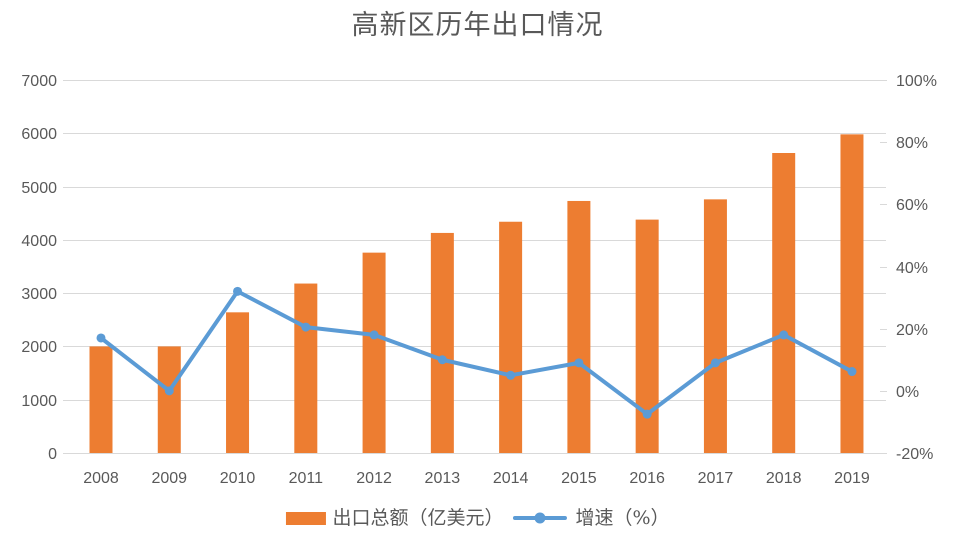 This screenshot has height=552, width=955. I want to click on x-axis-label: 2008, so click(101, 478).